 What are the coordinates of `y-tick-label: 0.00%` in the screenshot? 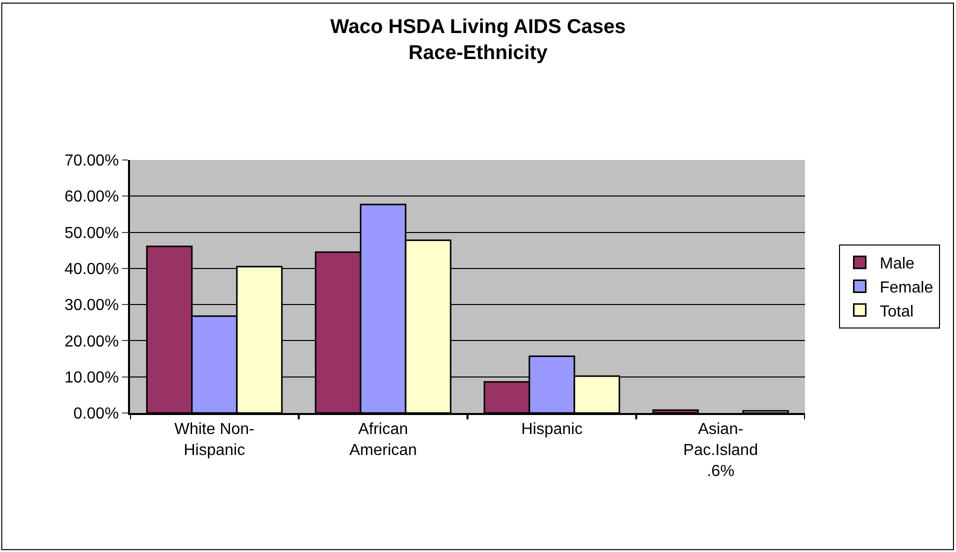 It's located at (96, 414).